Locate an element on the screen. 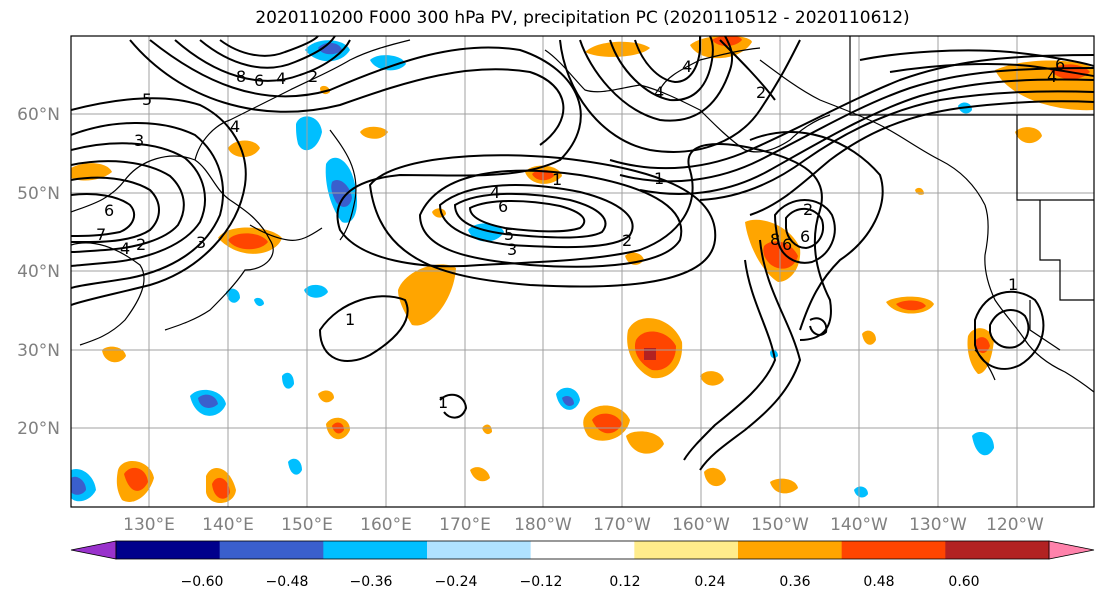  lon-label: 130°E is located at coordinates (149, 525).